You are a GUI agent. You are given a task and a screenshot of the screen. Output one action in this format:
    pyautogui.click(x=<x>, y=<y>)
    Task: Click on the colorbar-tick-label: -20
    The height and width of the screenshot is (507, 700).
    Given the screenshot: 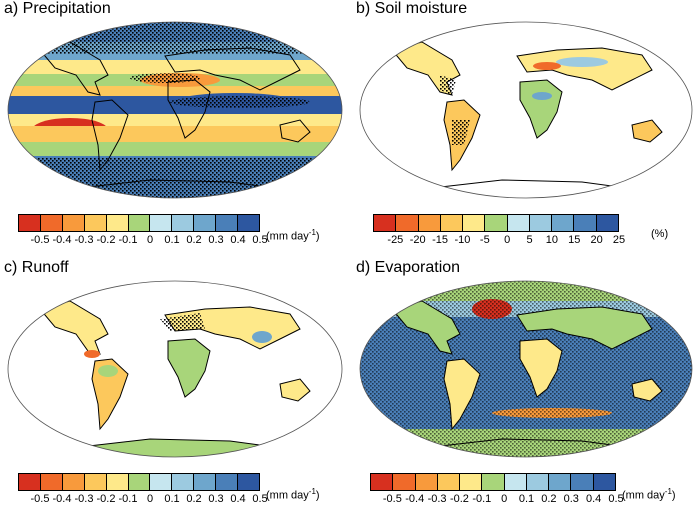 What is the action you would take?
    pyautogui.click(x=417, y=240)
    